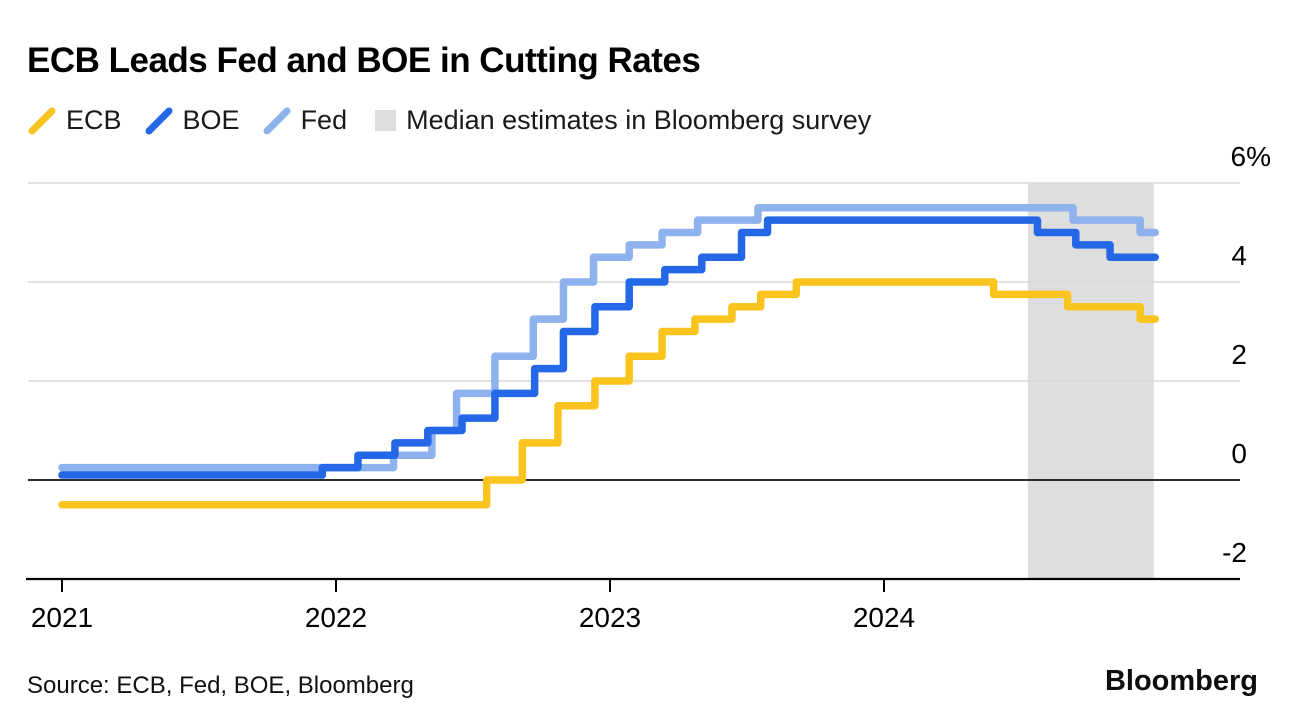 This screenshot has height=728, width=1296. I want to click on y-tick-label: 0, so click(1239, 453).